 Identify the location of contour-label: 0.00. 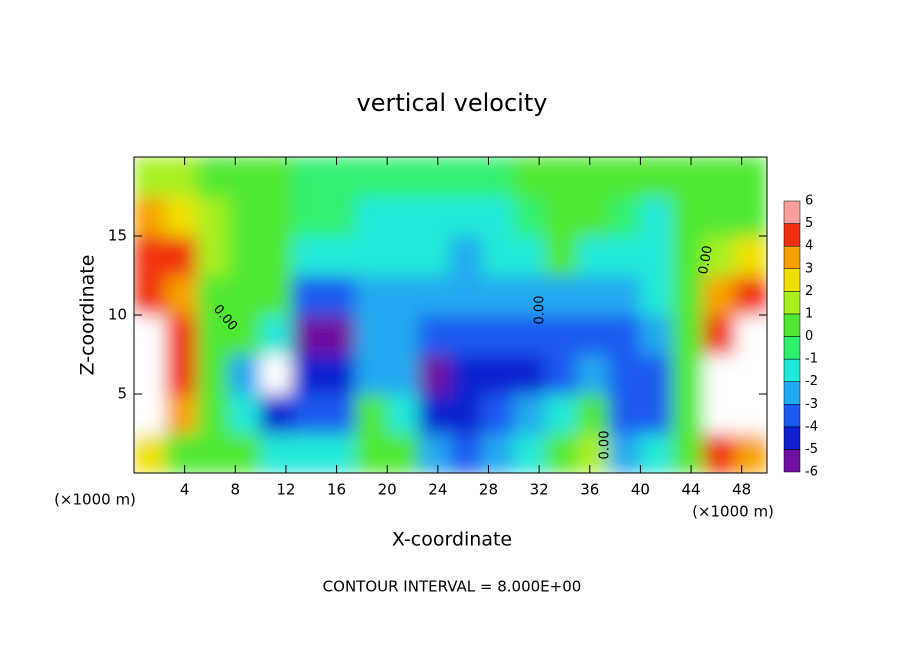
(540, 310).